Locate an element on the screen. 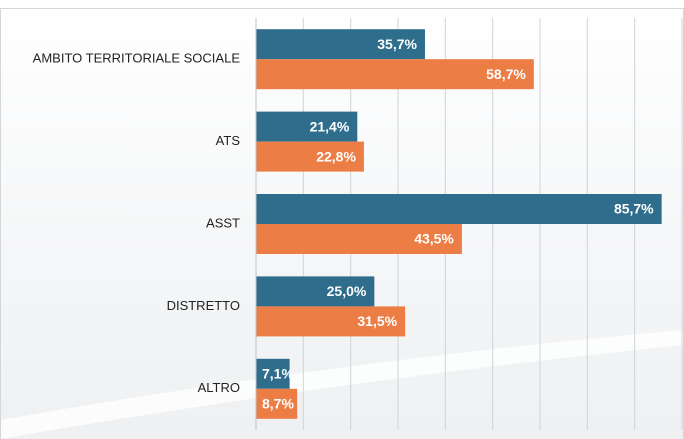 The image size is (684, 439). data-label: 21,4% is located at coordinates (330, 126).